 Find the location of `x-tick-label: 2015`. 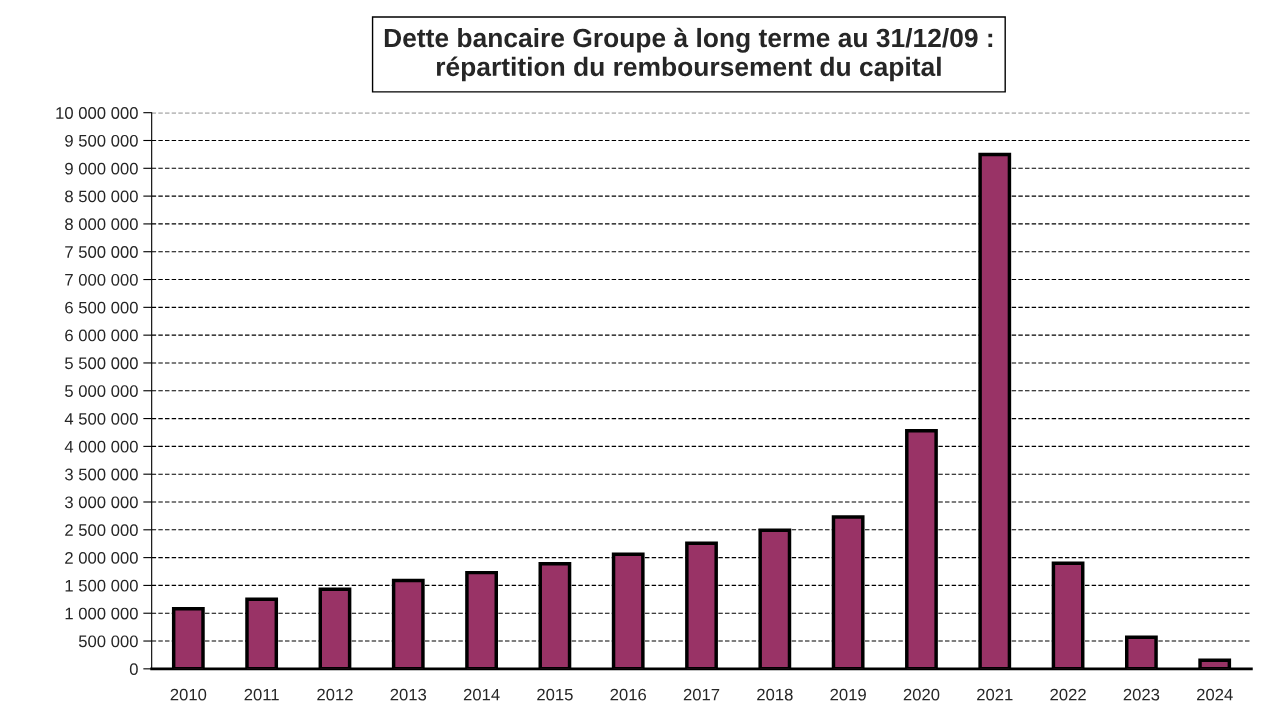

x-tick-label: 2015 is located at coordinates (555, 694).